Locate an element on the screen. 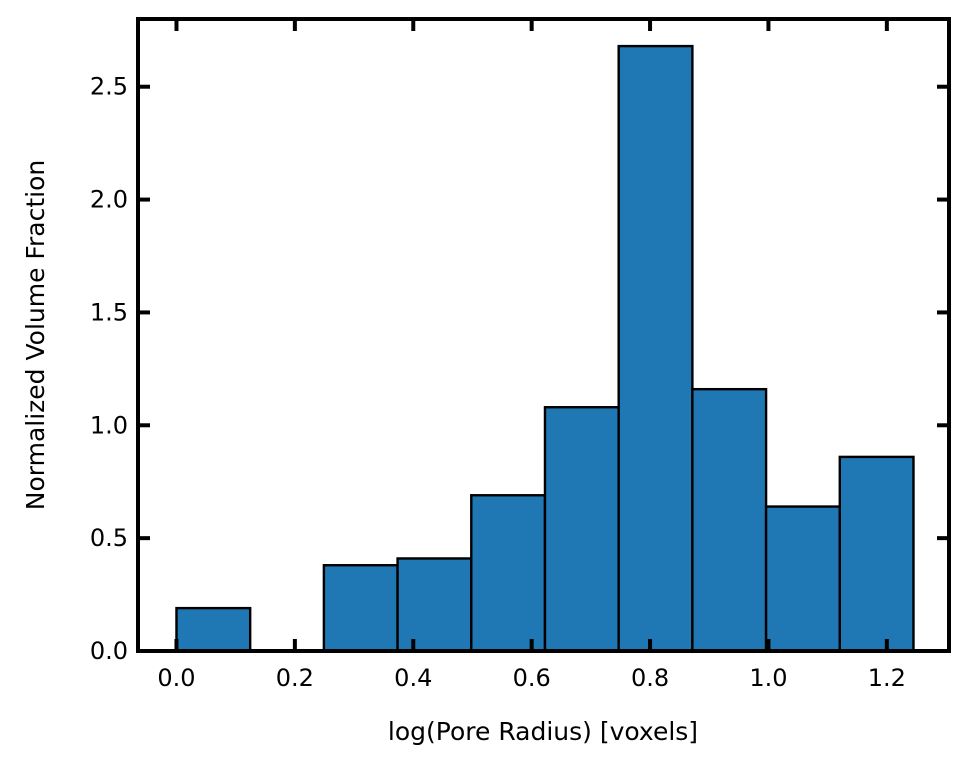 The width and height of the screenshot is (968, 768). y-tick-label: 1.5 is located at coordinates (109, 312).